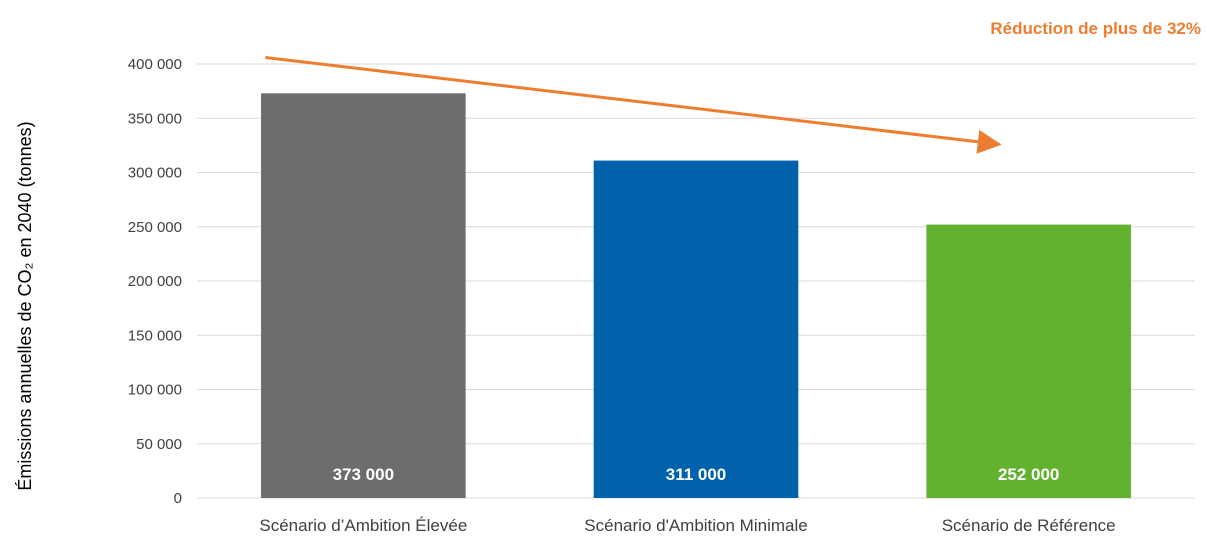 Image resolution: width=1207 pixels, height=542 pixels. Describe the element at coordinates (363, 474) in the screenshot. I see `data-label: 373 000` at that location.